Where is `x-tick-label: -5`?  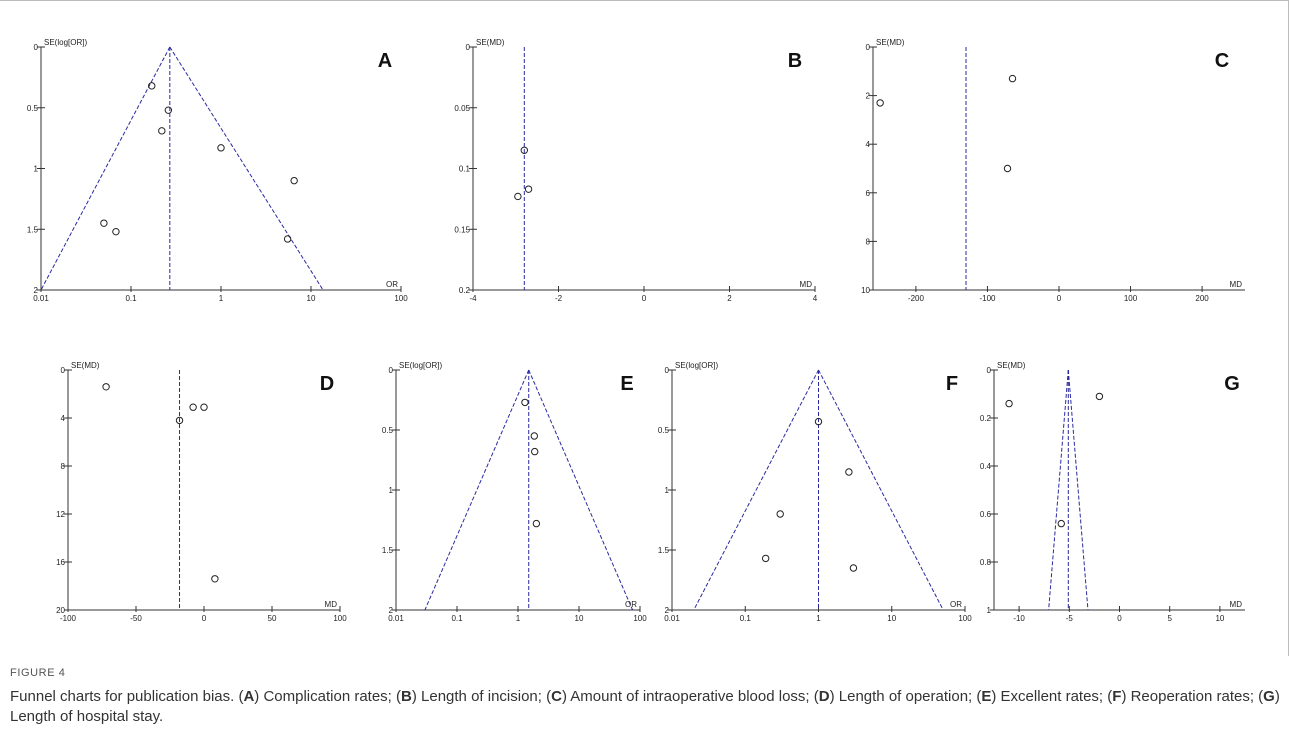 x-tick-label: -5 is located at coordinates (1070, 618).